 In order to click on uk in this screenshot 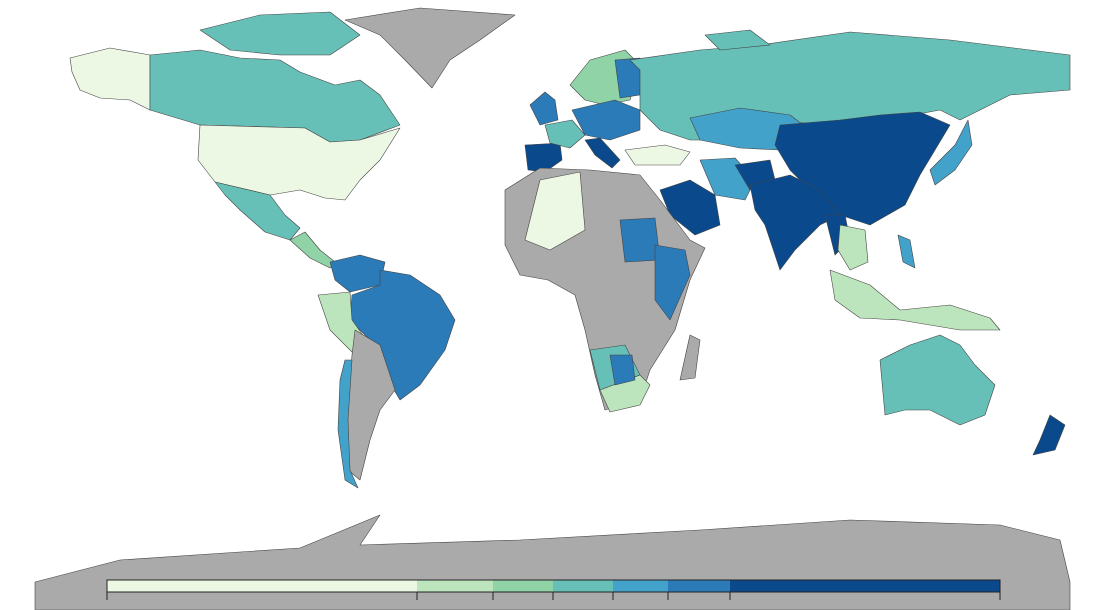, I will do `click(544, 108)`.